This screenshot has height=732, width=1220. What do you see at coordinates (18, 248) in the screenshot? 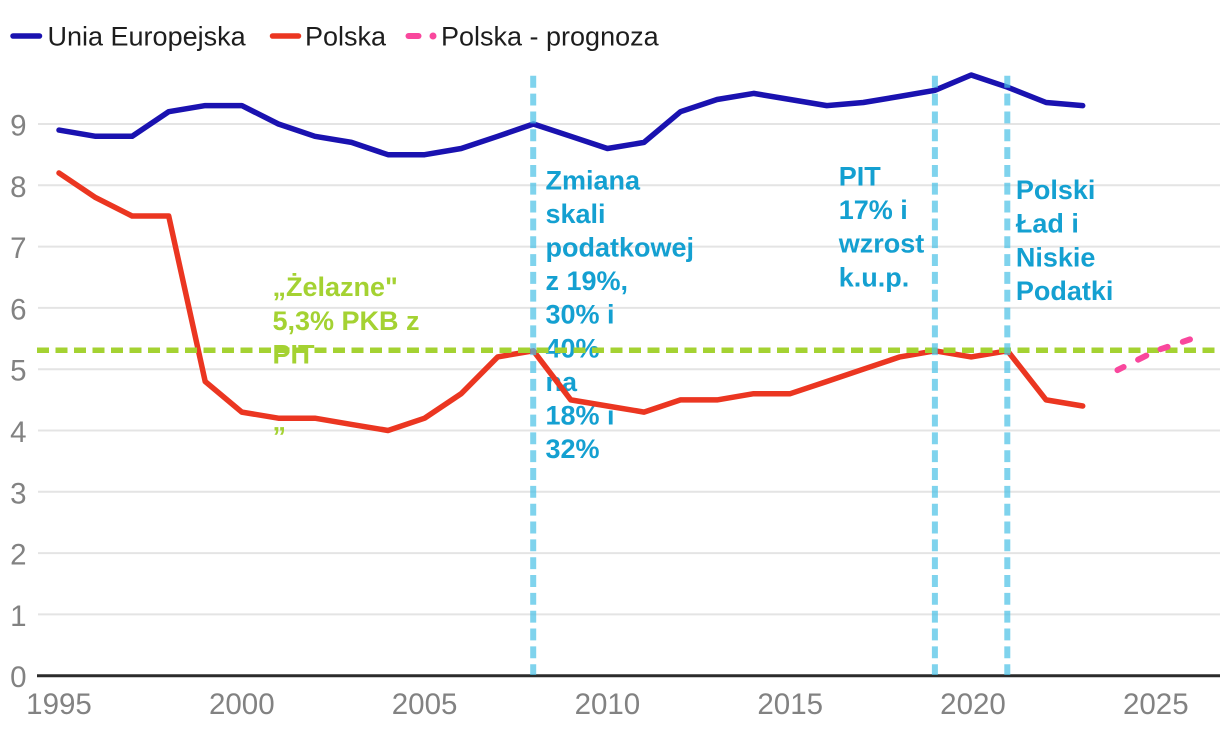
I see `svg-text: 7` at bounding box center [18, 248].